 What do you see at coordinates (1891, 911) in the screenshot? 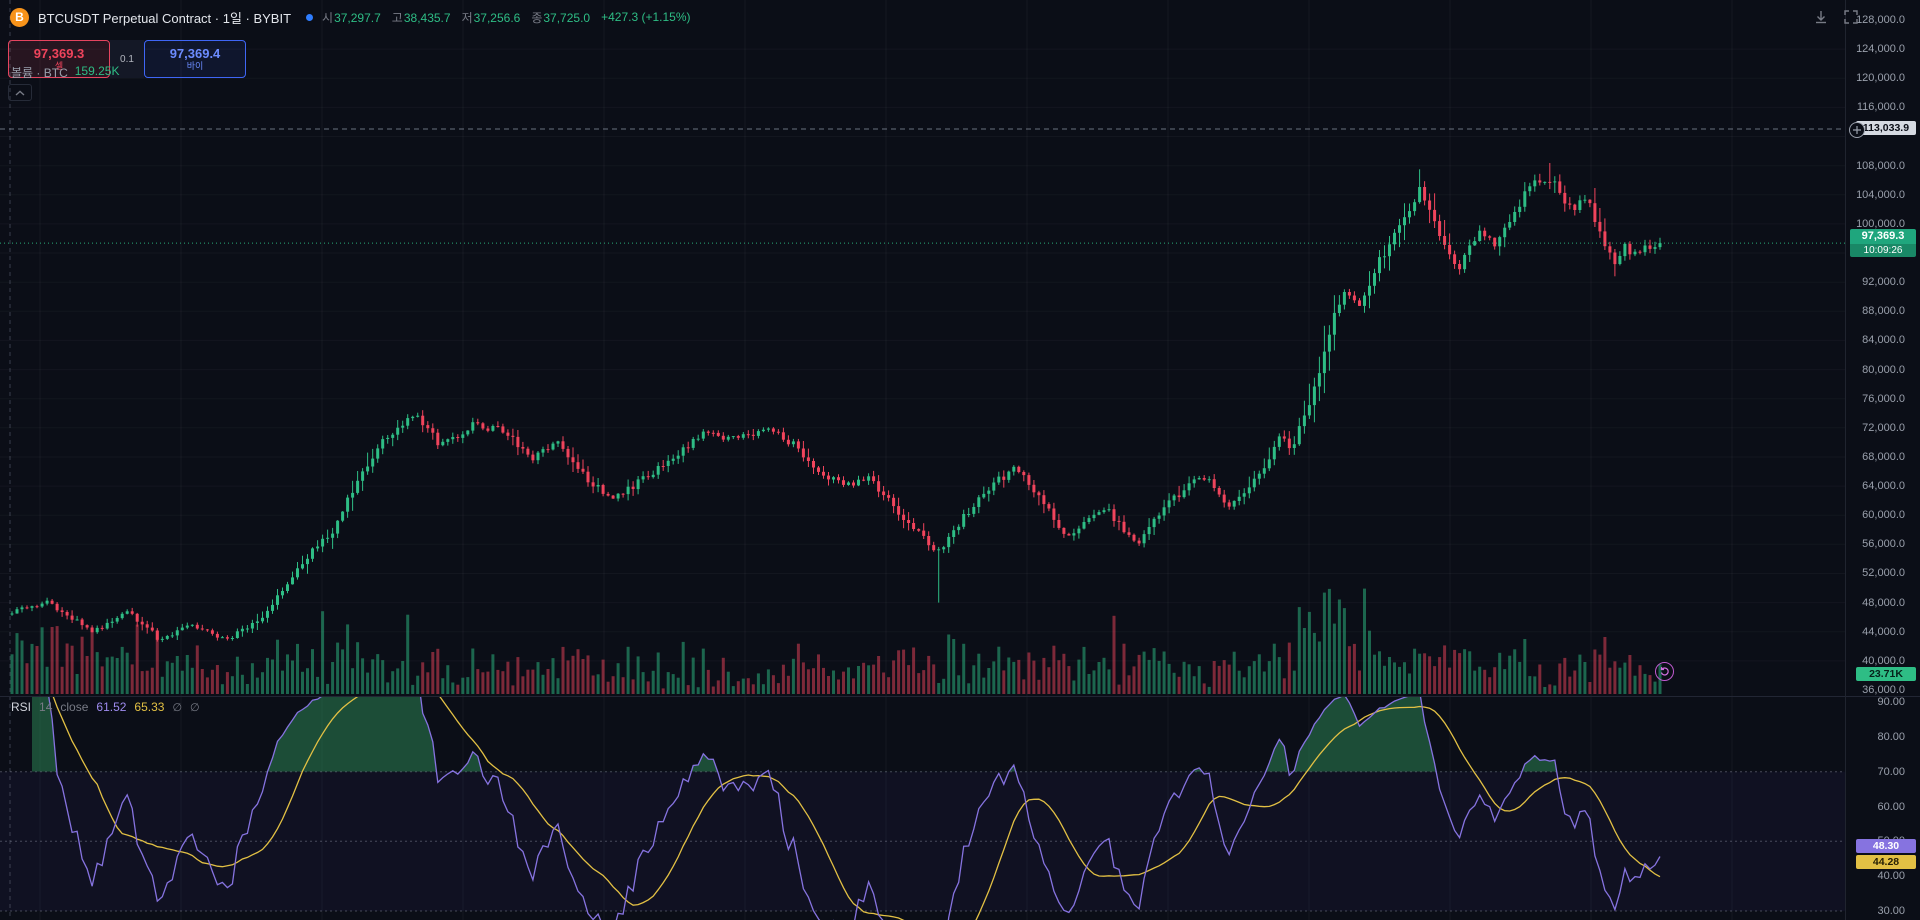
I see `rsi-axis-label: 30.00` at bounding box center [1891, 911].